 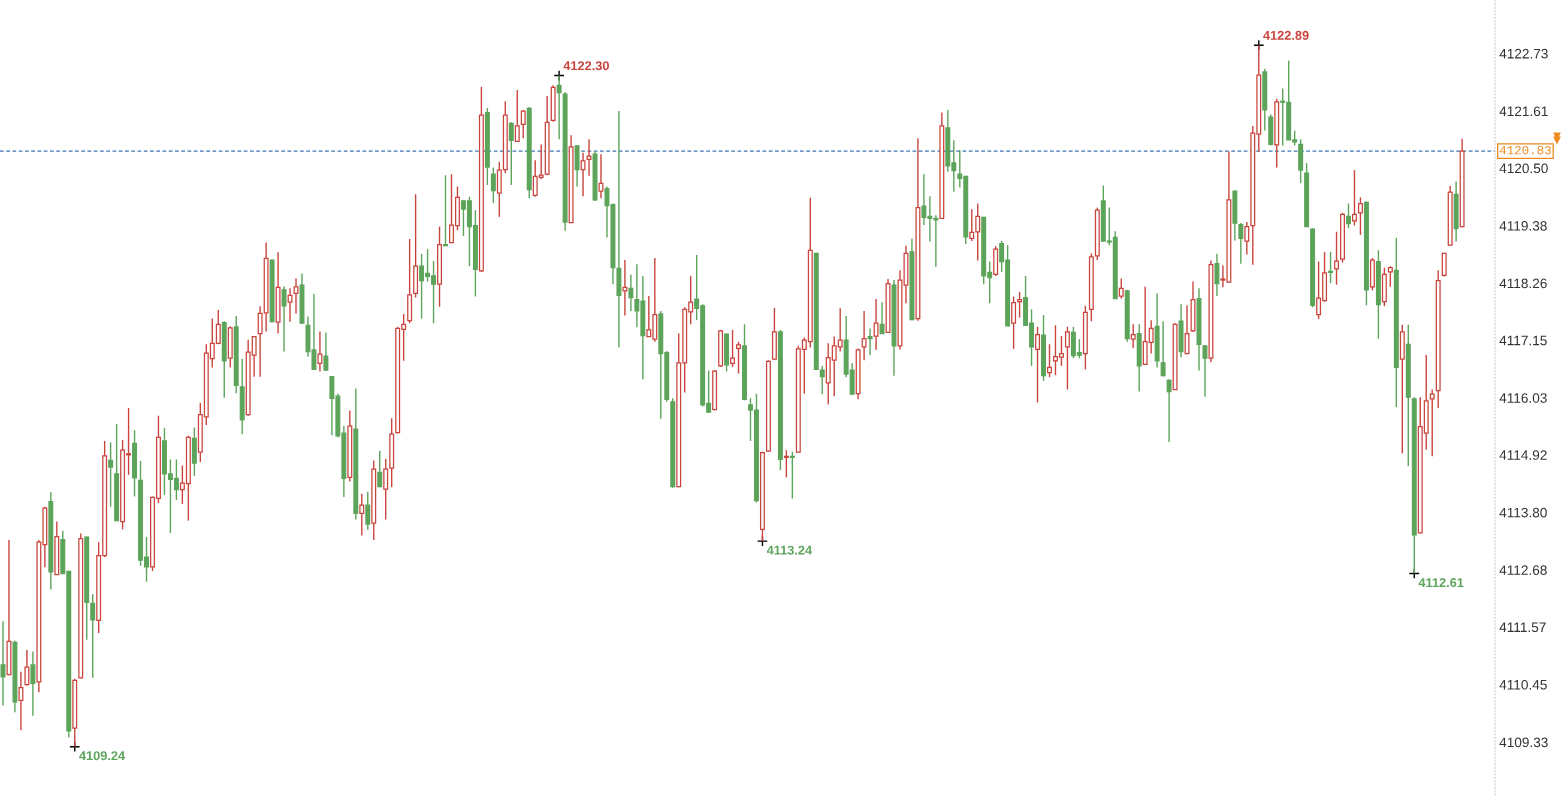 What do you see at coordinates (586, 66) in the screenshot?
I see `text: 4122.30` at bounding box center [586, 66].